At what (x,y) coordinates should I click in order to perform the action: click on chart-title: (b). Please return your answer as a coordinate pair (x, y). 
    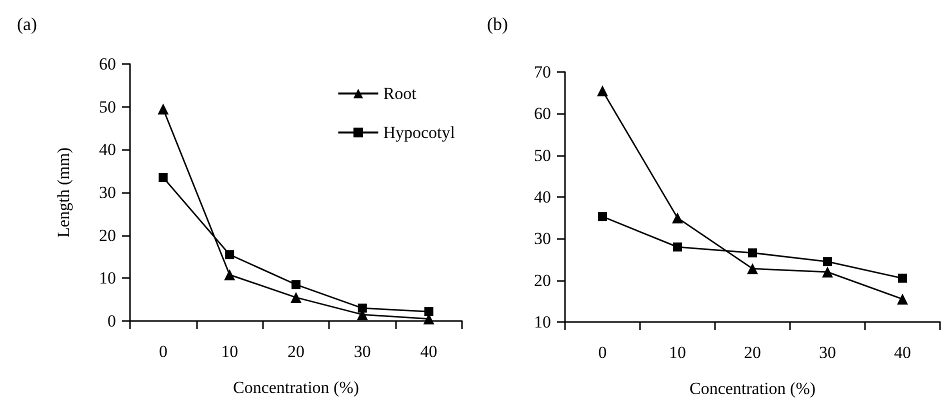
    Looking at the image, I should click on (497, 24).